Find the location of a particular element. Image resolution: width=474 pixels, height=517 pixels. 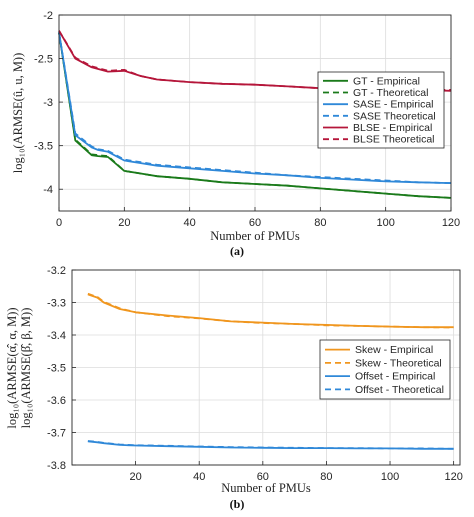

y-tick-label: -2.5 is located at coordinates (43, 60).